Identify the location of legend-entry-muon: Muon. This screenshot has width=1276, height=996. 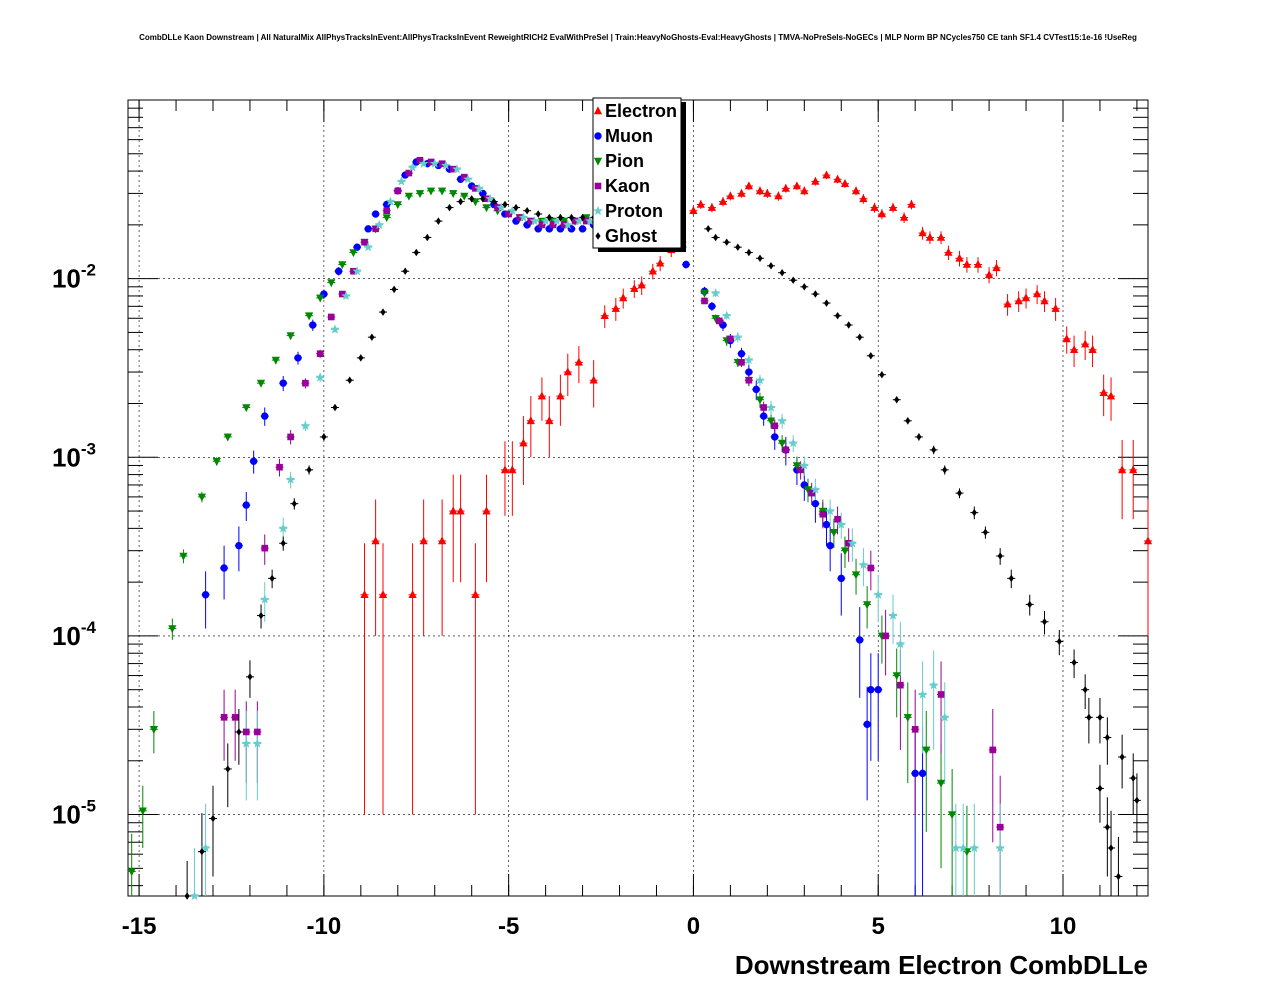
(623, 136).